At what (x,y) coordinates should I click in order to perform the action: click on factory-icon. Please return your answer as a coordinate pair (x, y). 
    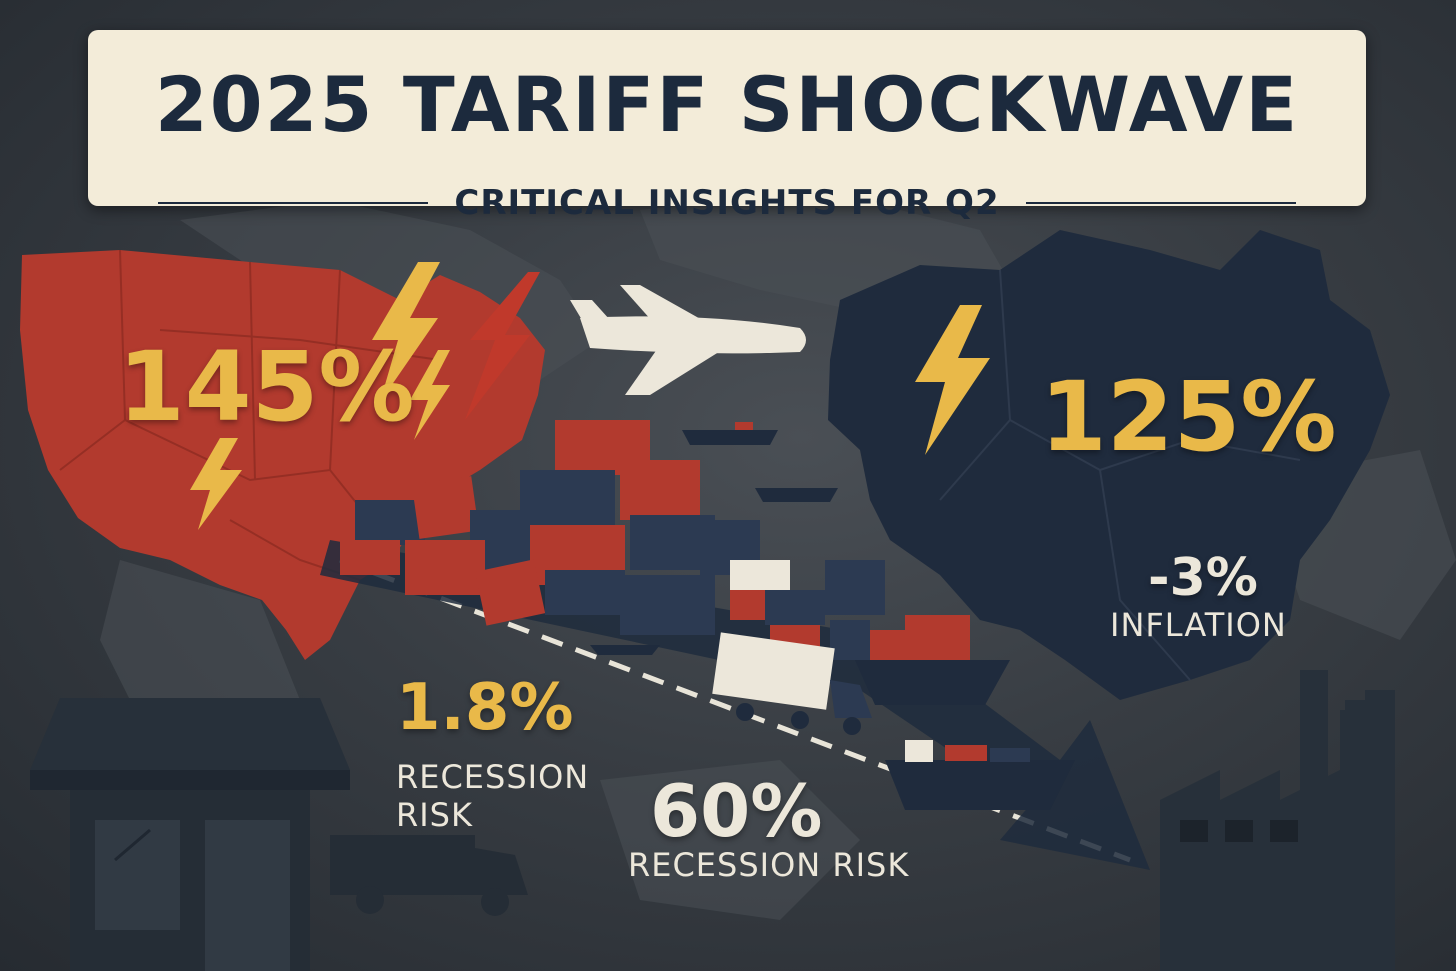
    Looking at the image, I should click on (1277, 820).